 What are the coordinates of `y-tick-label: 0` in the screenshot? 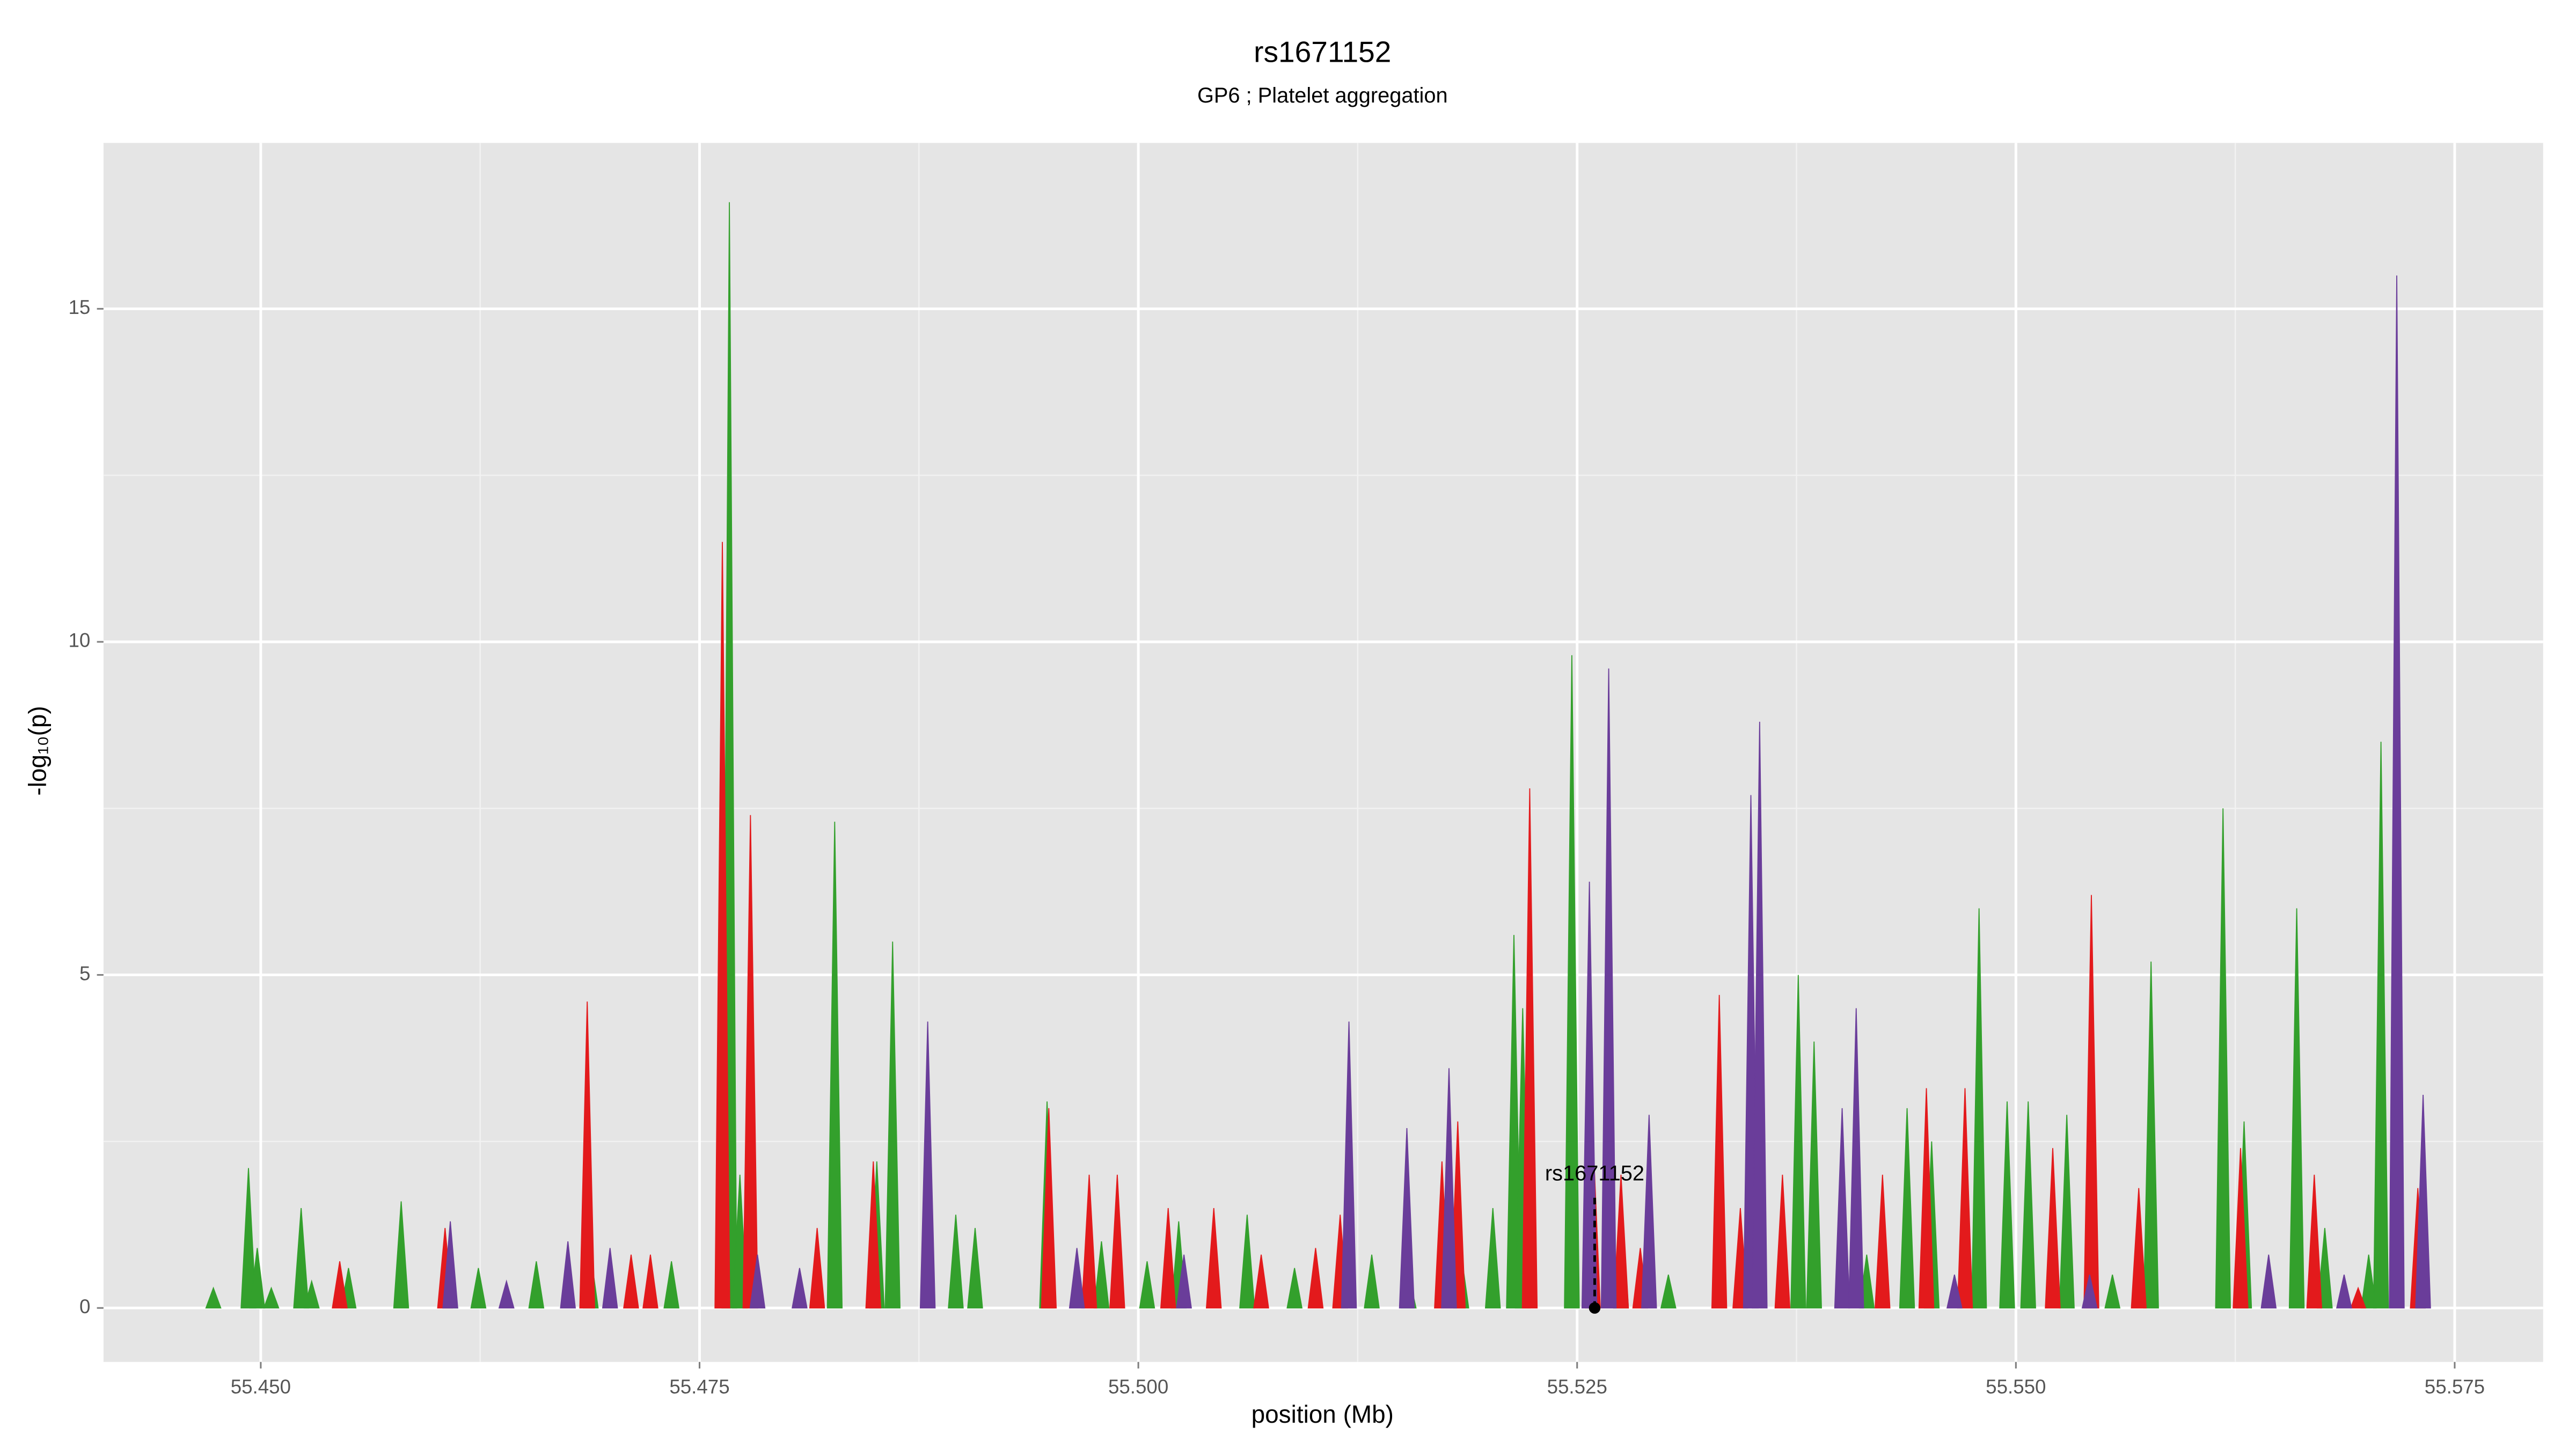 It's located at (84, 1307).